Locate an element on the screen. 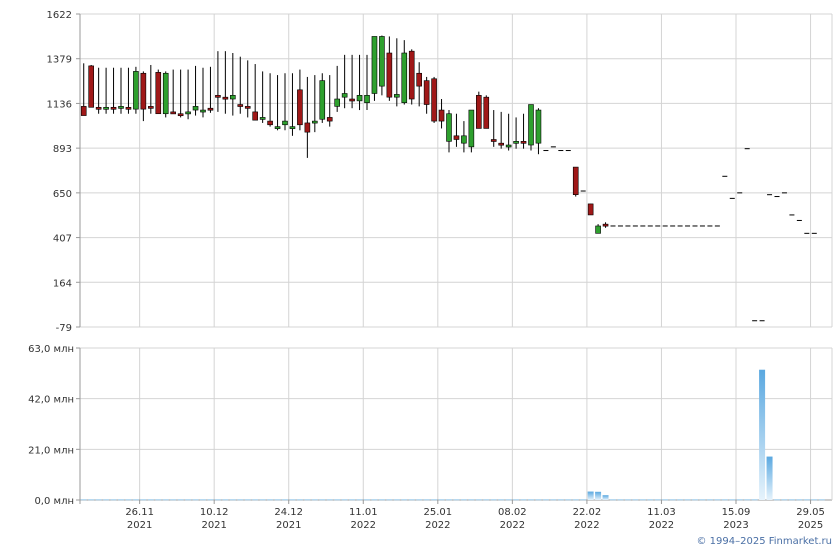 Image resolution: width=840 pixels, height=550 pixels. x-tick-year: 2021 is located at coordinates (213, 525).